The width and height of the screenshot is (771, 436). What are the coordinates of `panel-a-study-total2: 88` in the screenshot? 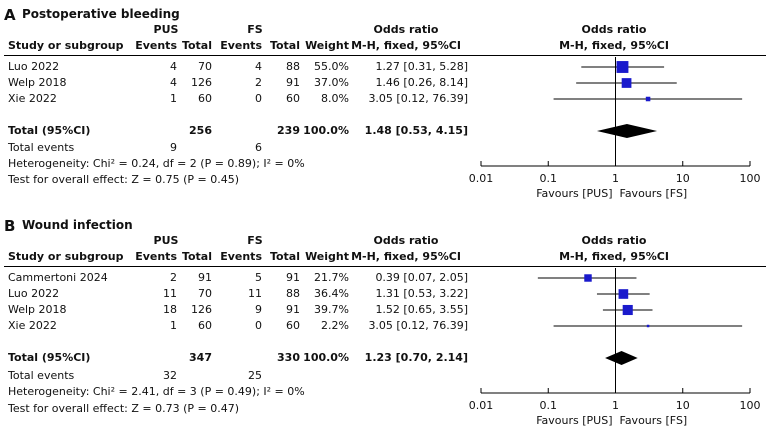 It's located at (293, 66).